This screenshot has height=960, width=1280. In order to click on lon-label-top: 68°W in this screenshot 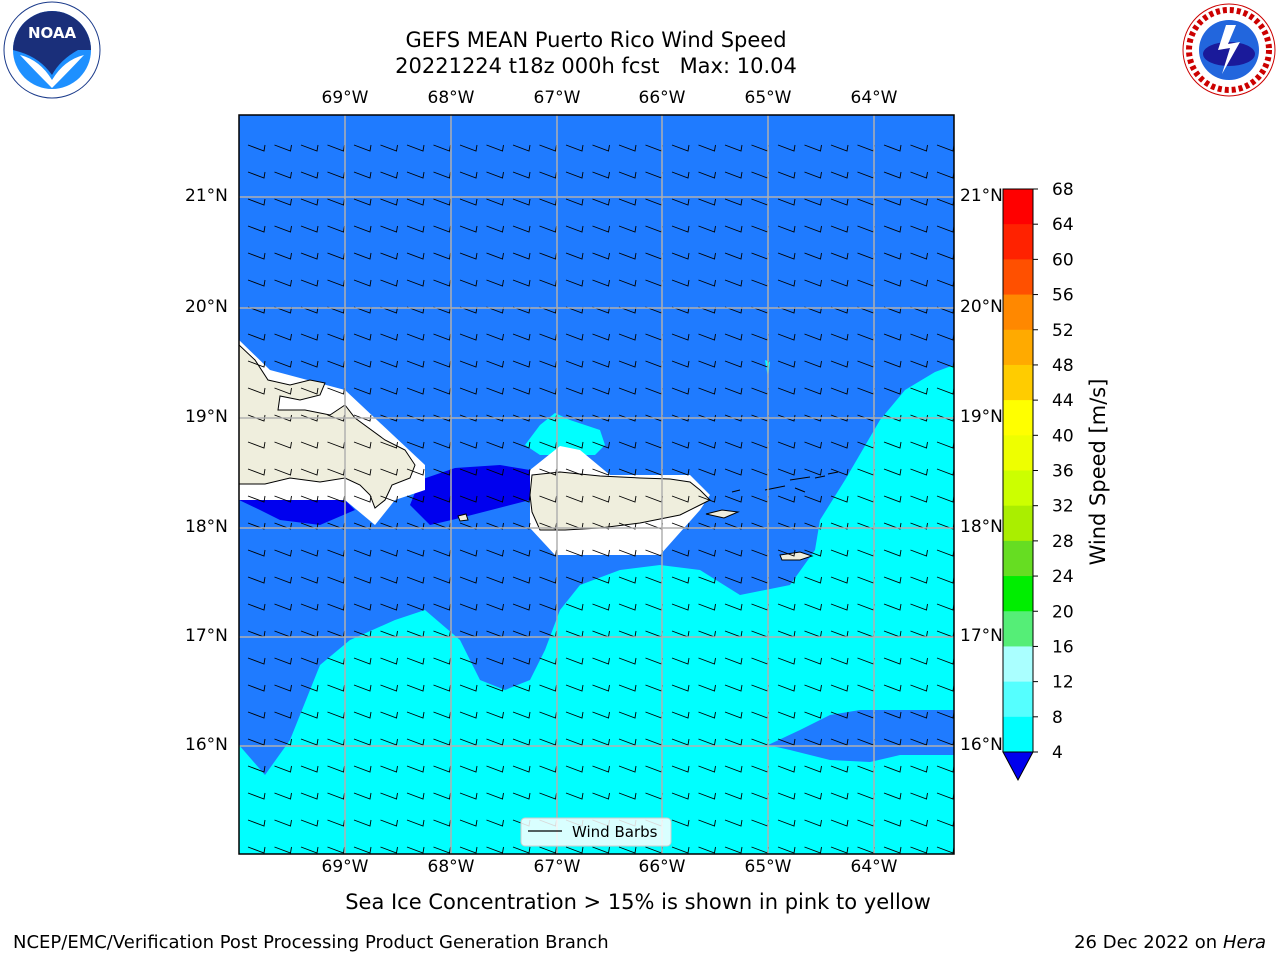, I will do `click(451, 98)`.